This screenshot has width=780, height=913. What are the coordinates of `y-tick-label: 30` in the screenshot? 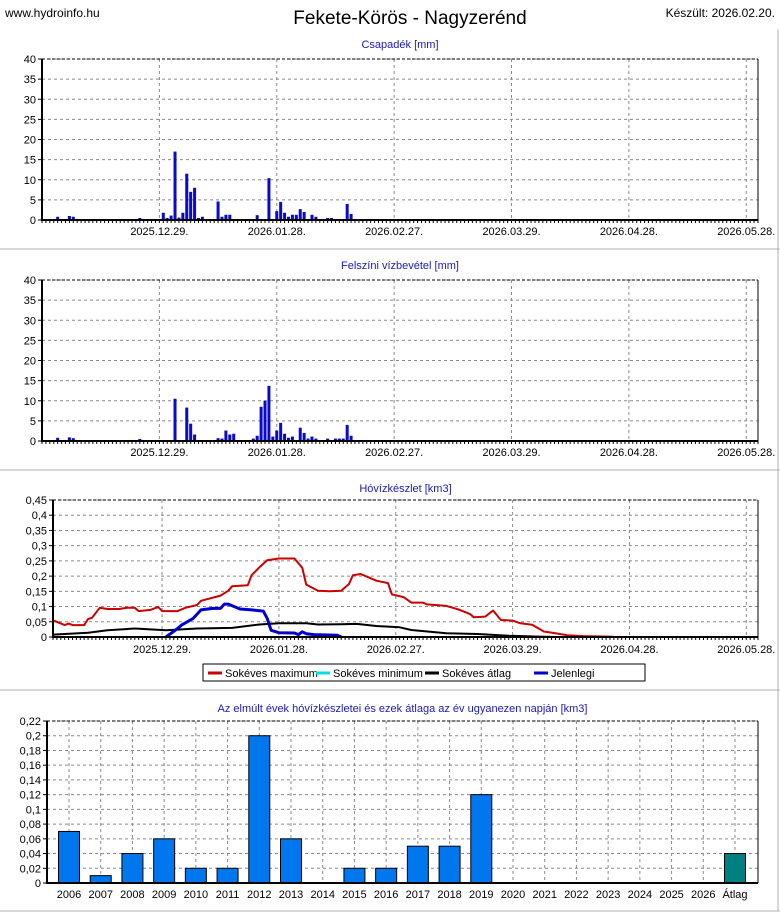 It's located at (30, 100).